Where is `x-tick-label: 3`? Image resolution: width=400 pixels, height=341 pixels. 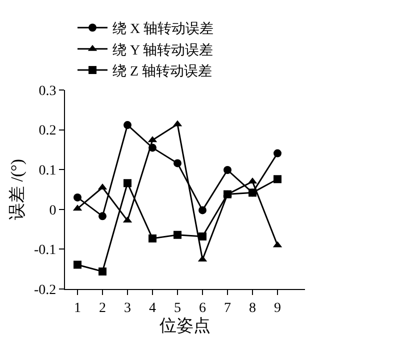
x-tick-label: 3 is located at coordinates (127, 308).